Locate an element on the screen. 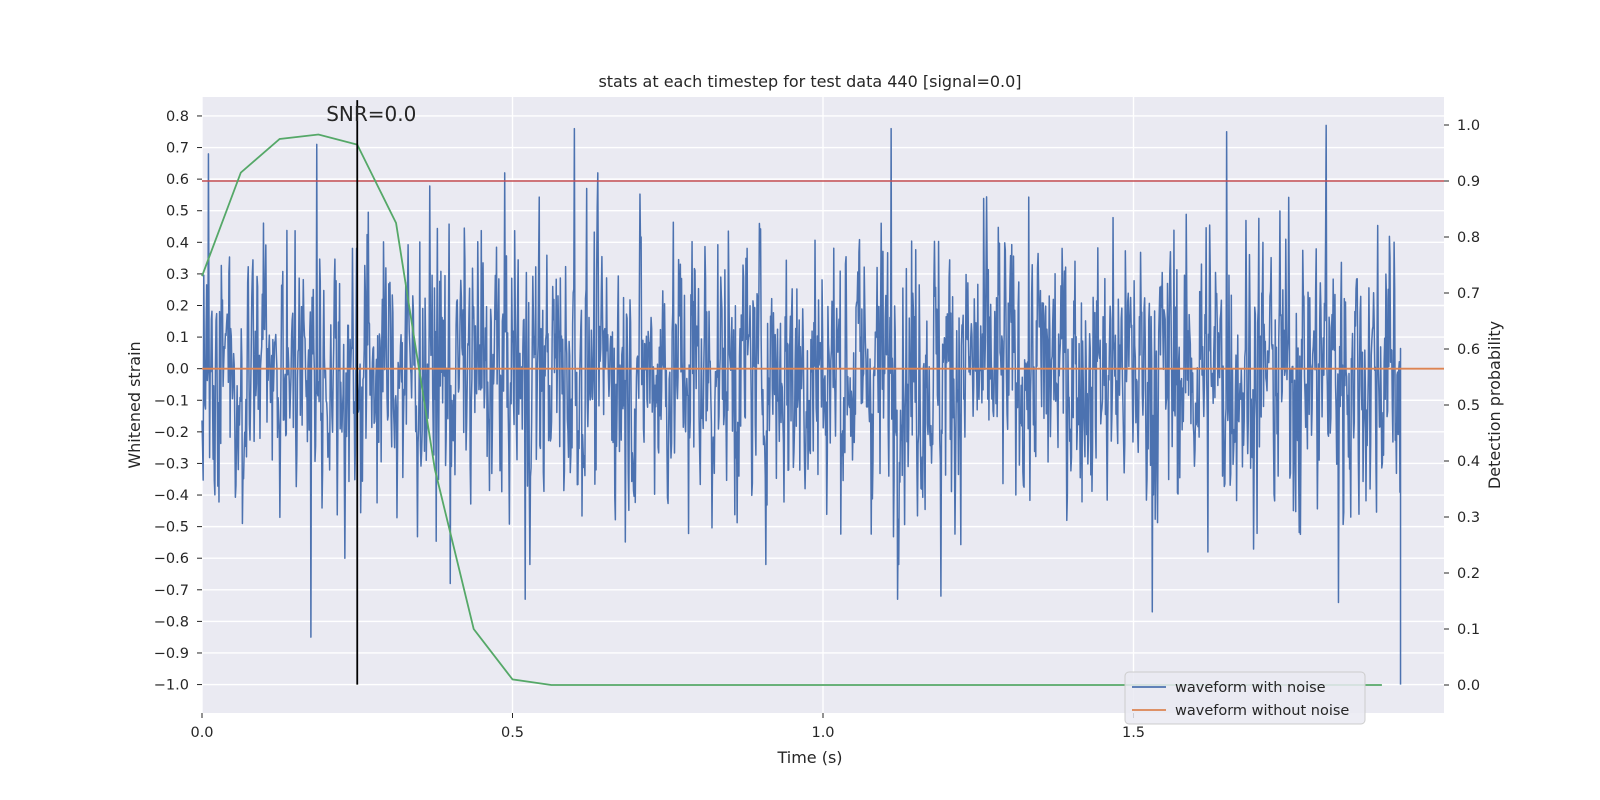 The height and width of the screenshot is (800, 1600). legend-label-clean: waveform without noise is located at coordinates (1262, 711).